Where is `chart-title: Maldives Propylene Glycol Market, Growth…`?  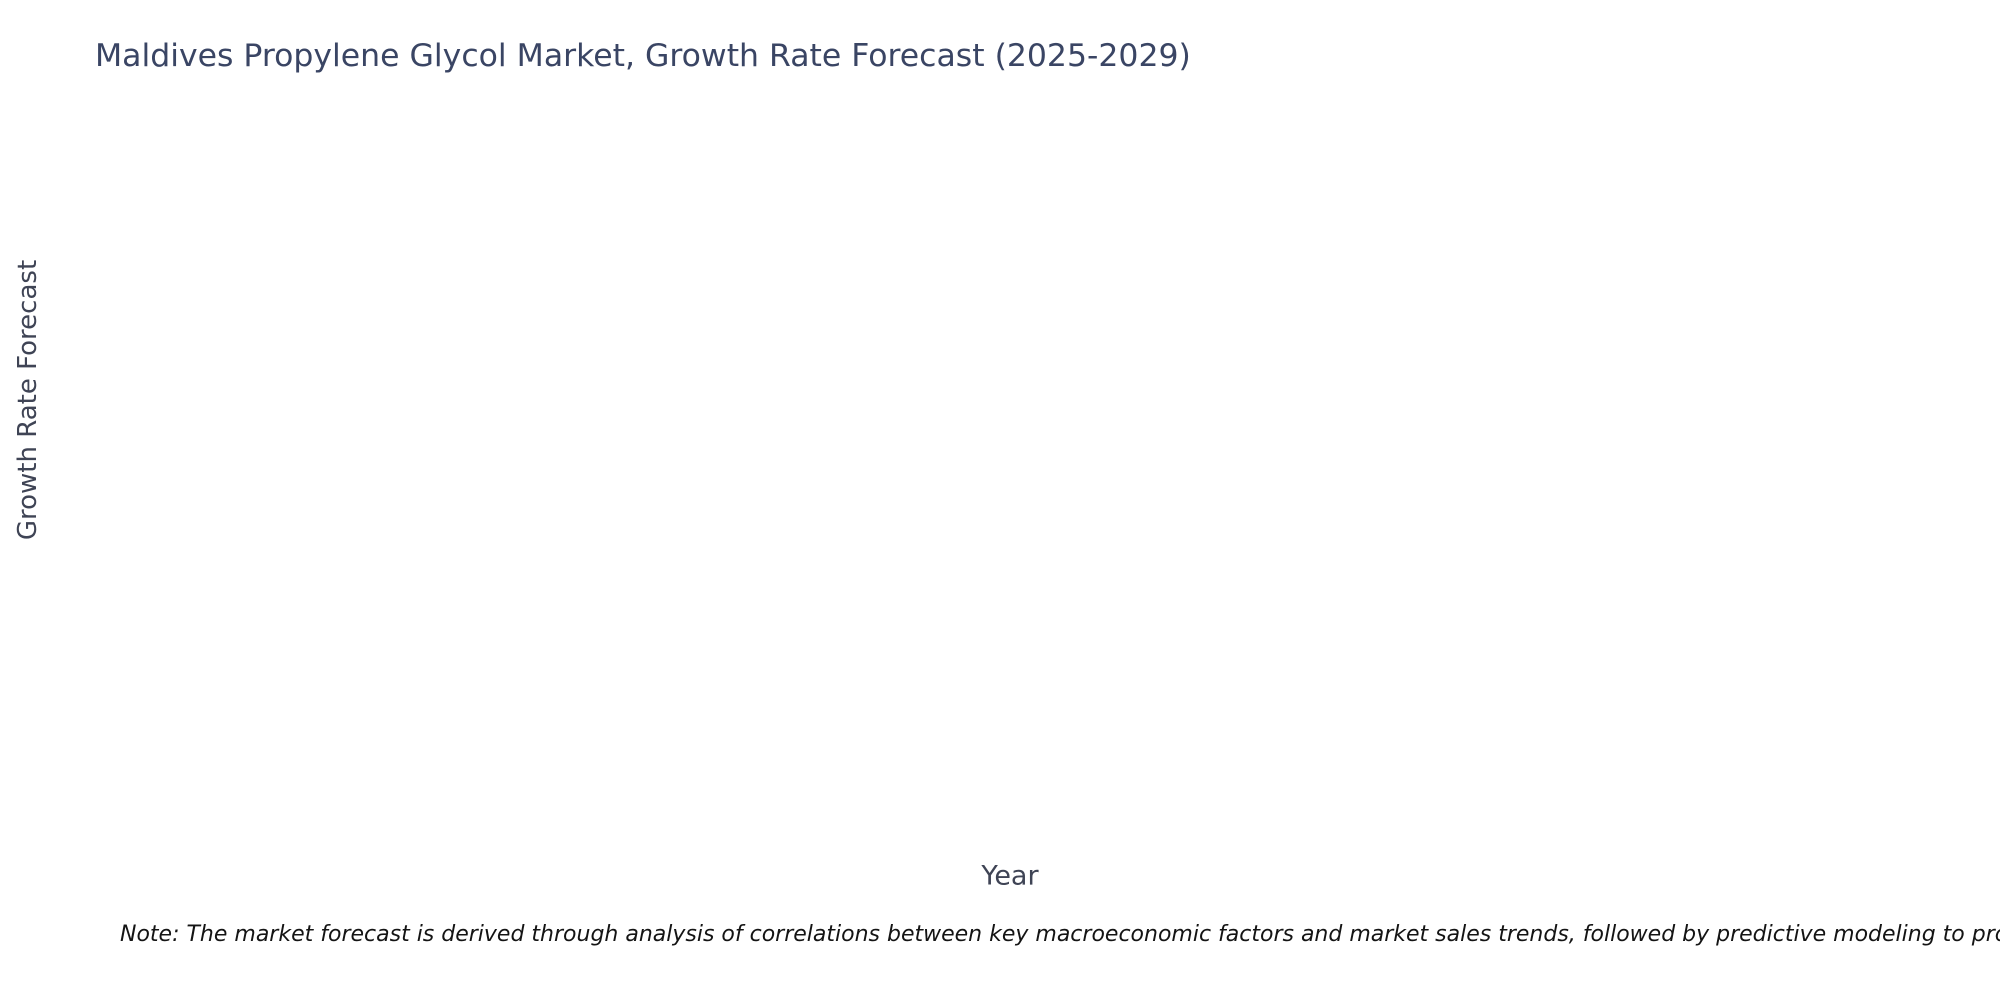 chart-title: Maldives Propylene Glycol Market, Growth… is located at coordinates (643, 56).